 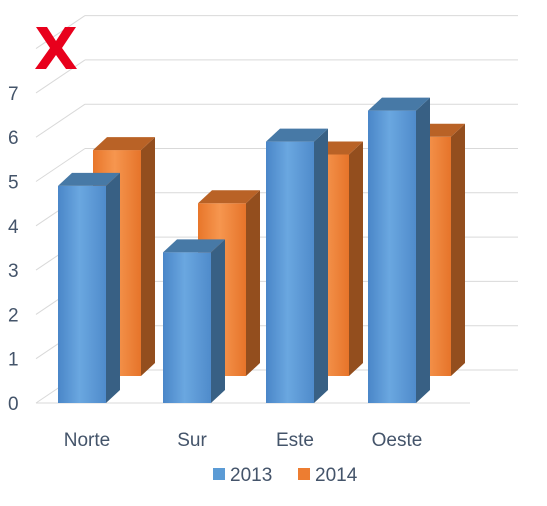 What do you see at coordinates (251, 475) in the screenshot?
I see `legend-label: 2013` at bounding box center [251, 475].